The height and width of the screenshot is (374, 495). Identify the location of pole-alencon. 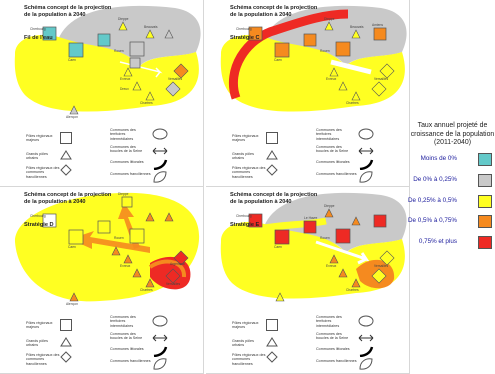
(74, 110).